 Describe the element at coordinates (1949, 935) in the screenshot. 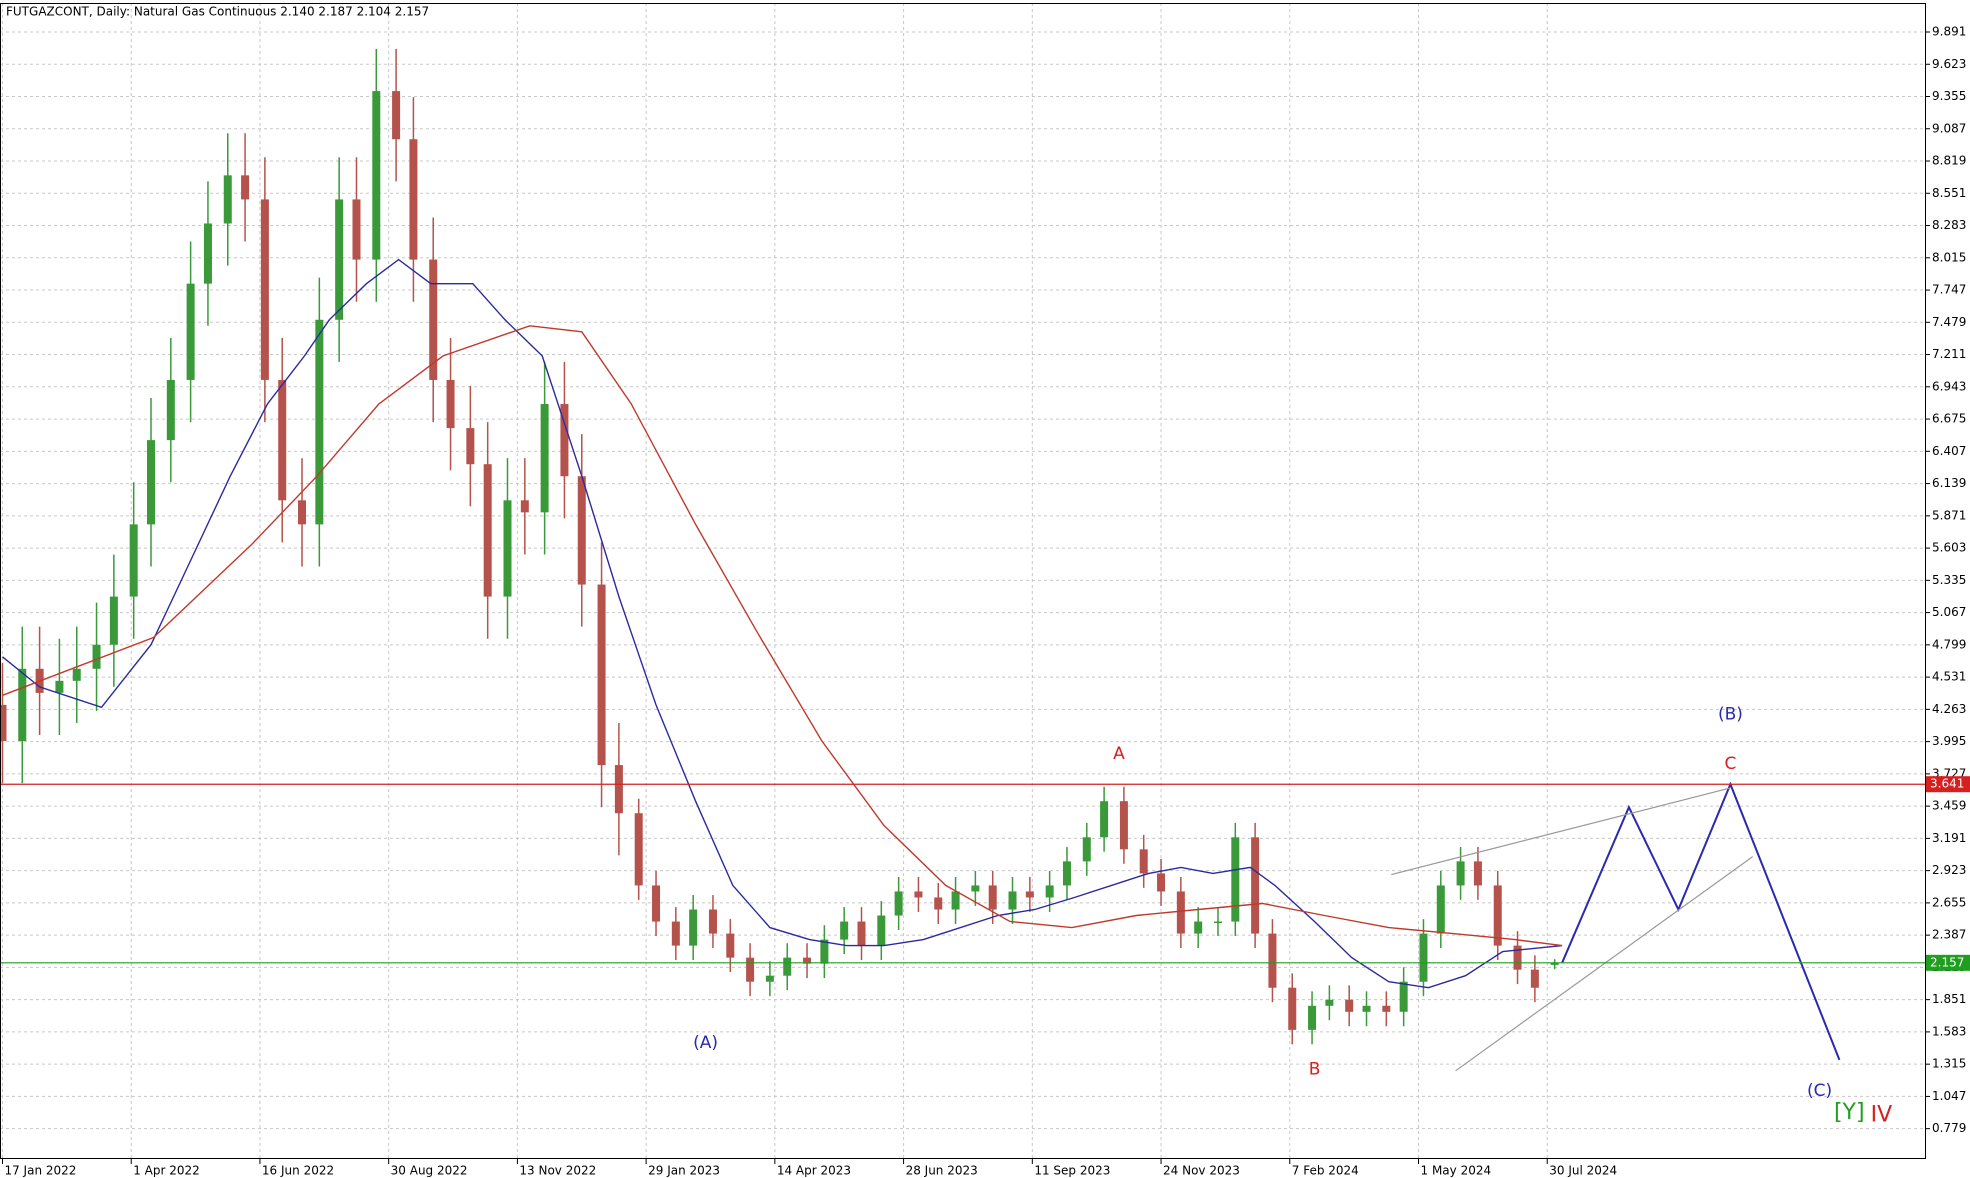

I see `y-tick-label: 2.387` at that location.